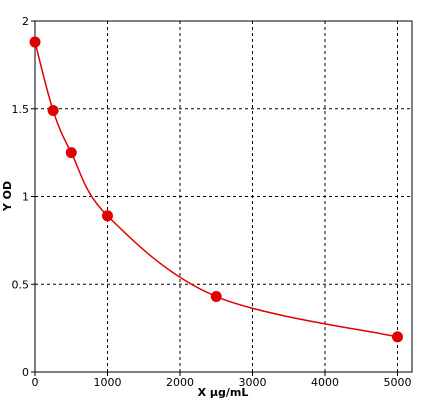 The image size is (429, 405). I want to click on y-axis-title: Y OD, so click(7, 196).